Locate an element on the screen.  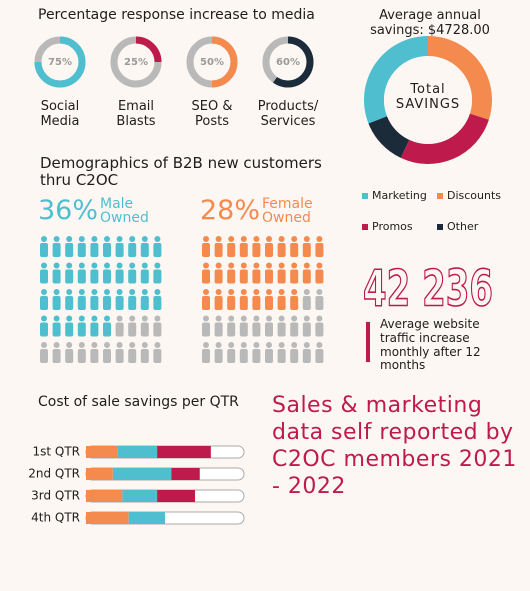
traffic-accent is located at coordinates (368, 342).